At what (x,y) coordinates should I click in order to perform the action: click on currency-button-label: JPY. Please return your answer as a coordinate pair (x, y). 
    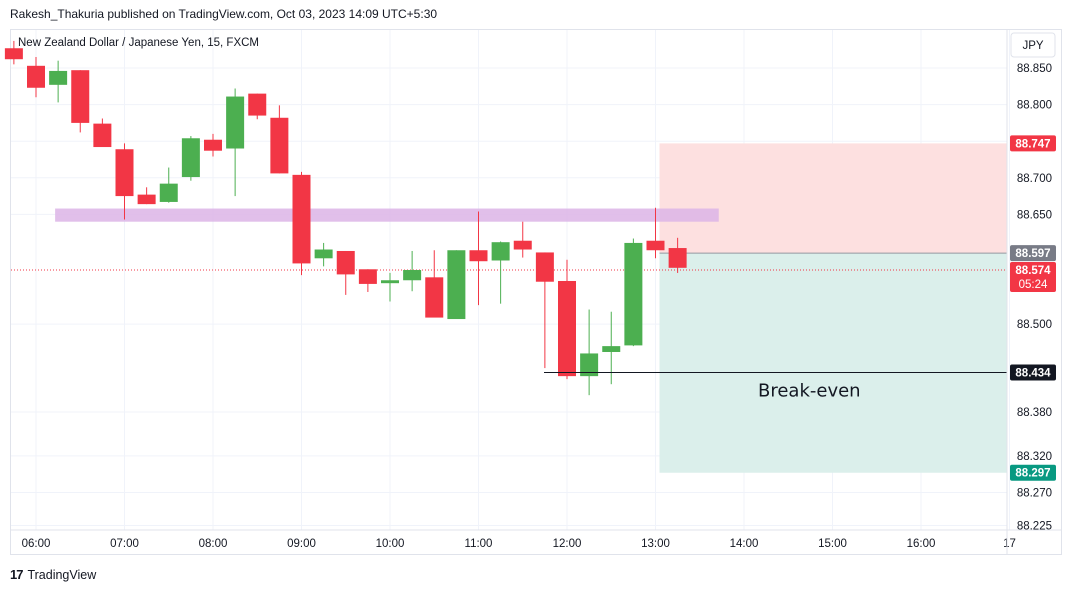
    Looking at the image, I should click on (1032, 46).